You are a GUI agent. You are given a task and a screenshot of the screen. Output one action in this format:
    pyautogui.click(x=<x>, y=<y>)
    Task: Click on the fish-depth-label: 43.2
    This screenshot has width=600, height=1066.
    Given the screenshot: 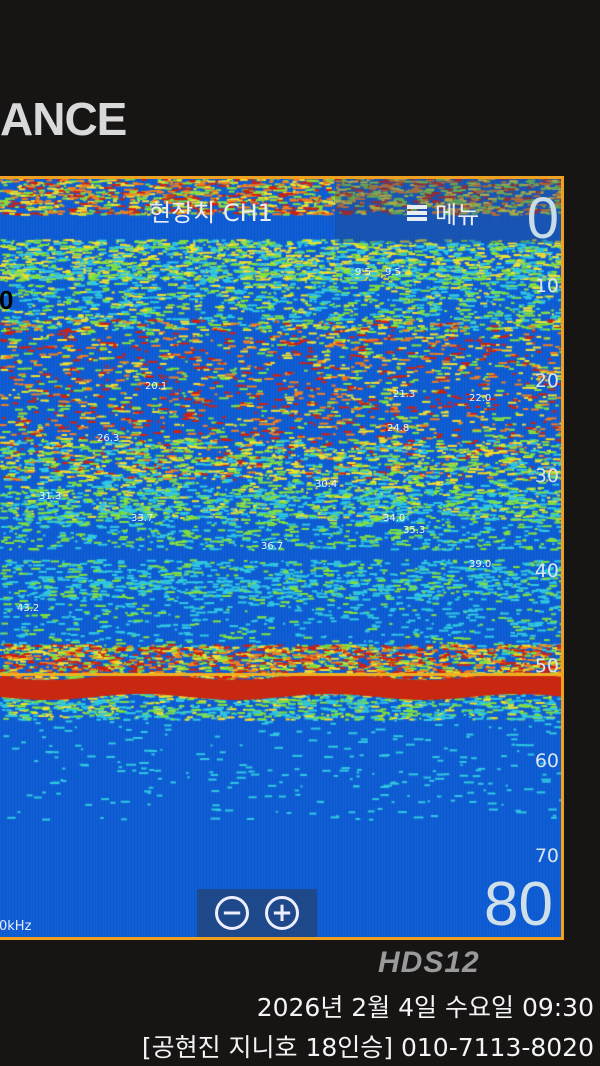 What is the action you would take?
    pyautogui.click(x=28, y=608)
    